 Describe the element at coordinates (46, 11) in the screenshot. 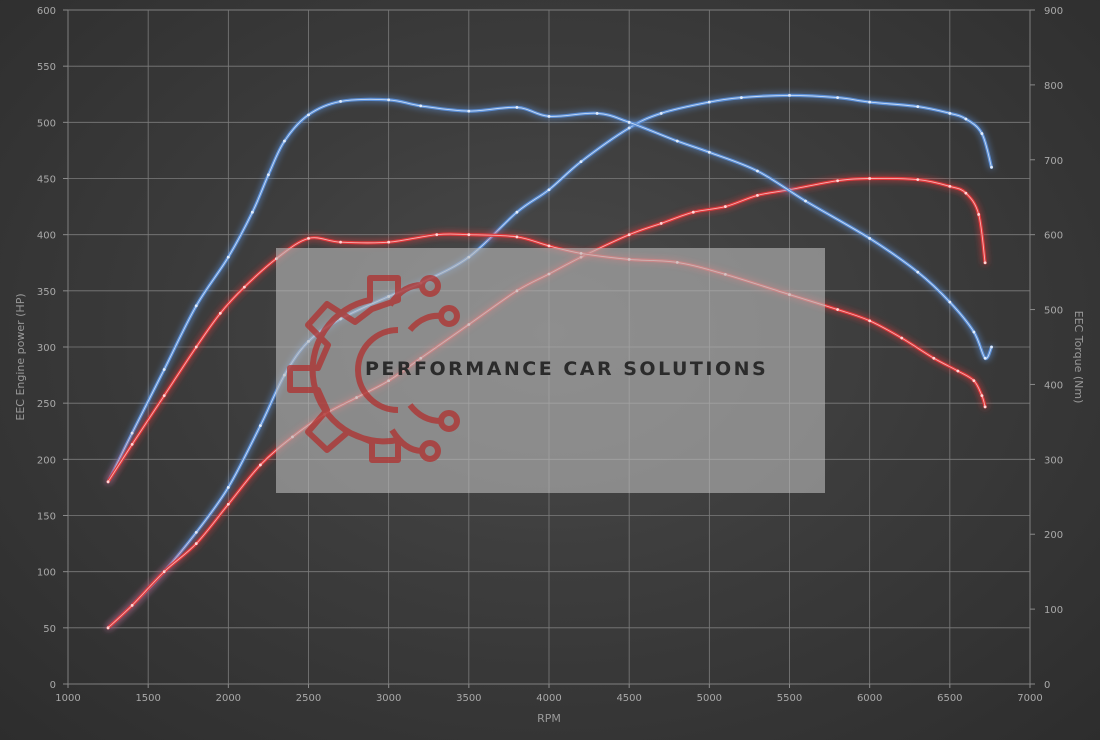

I see `y-left-tick-label: 600` at that location.